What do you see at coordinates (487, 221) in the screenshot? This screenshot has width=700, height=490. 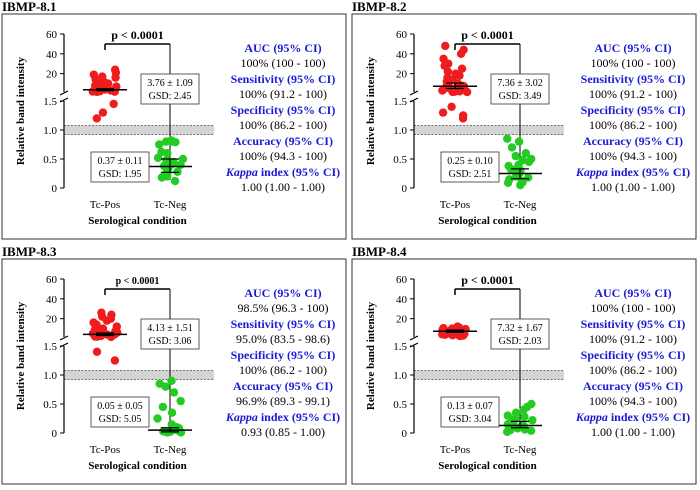 I see `x-axis-label: Serological condition` at bounding box center [487, 221].